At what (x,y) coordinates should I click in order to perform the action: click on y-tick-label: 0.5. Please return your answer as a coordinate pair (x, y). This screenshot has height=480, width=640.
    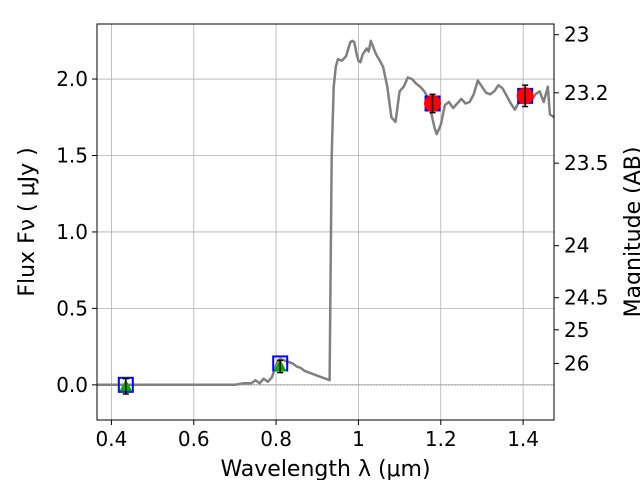
    Looking at the image, I should click on (72, 308).